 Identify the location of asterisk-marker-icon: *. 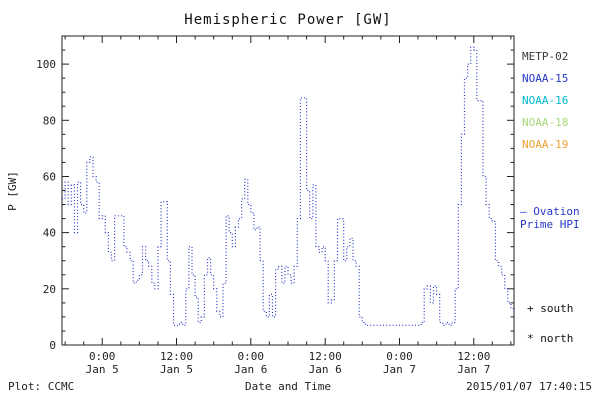
(530, 338).